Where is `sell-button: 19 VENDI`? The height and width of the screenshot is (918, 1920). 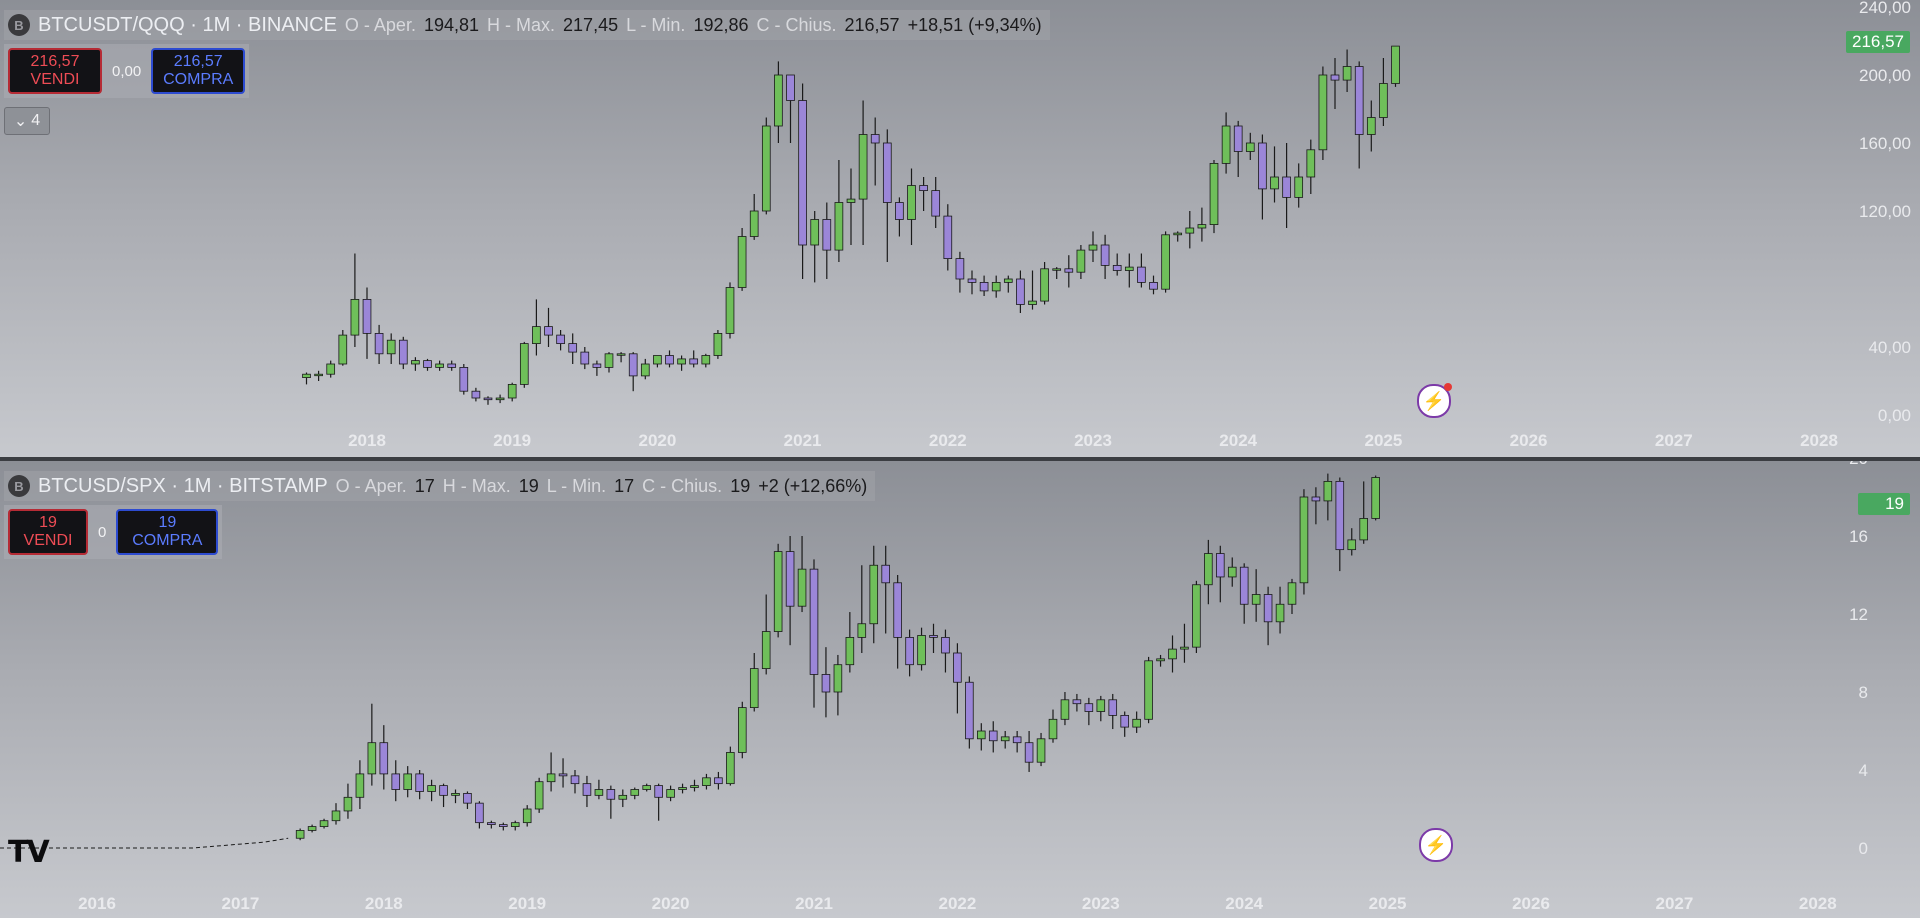
sell-button: 19 VENDI is located at coordinates (48, 532).